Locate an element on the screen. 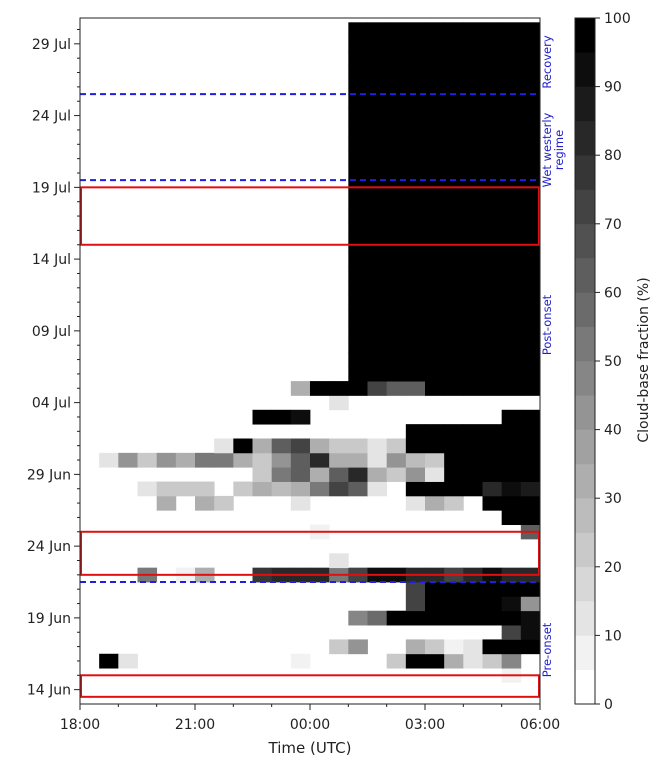 This screenshot has width=654, height=760. regime-label: Post-onset is located at coordinates (547, 324).